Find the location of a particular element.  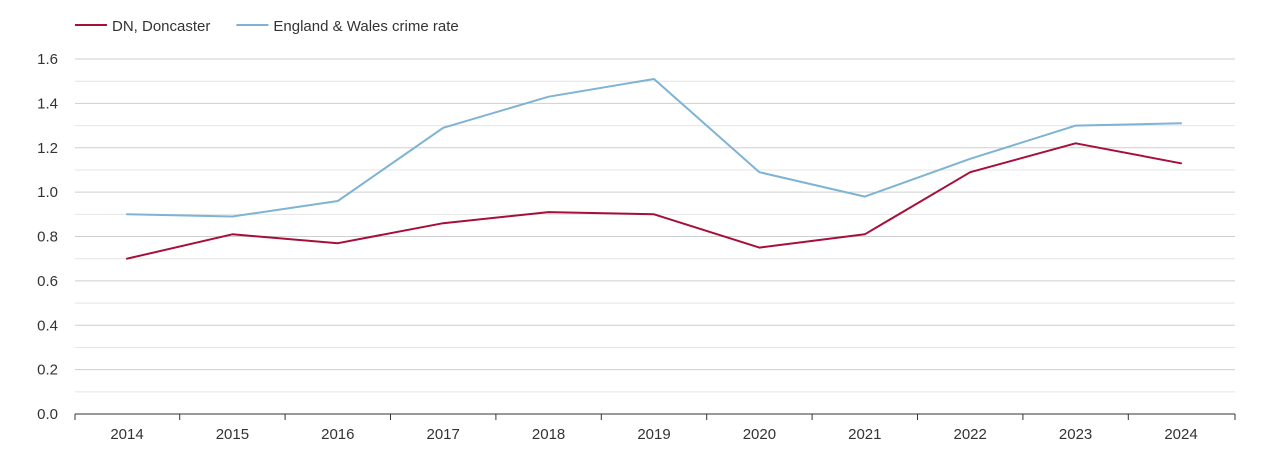

y-tick-label: 1.0 is located at coordinates (47, 192).